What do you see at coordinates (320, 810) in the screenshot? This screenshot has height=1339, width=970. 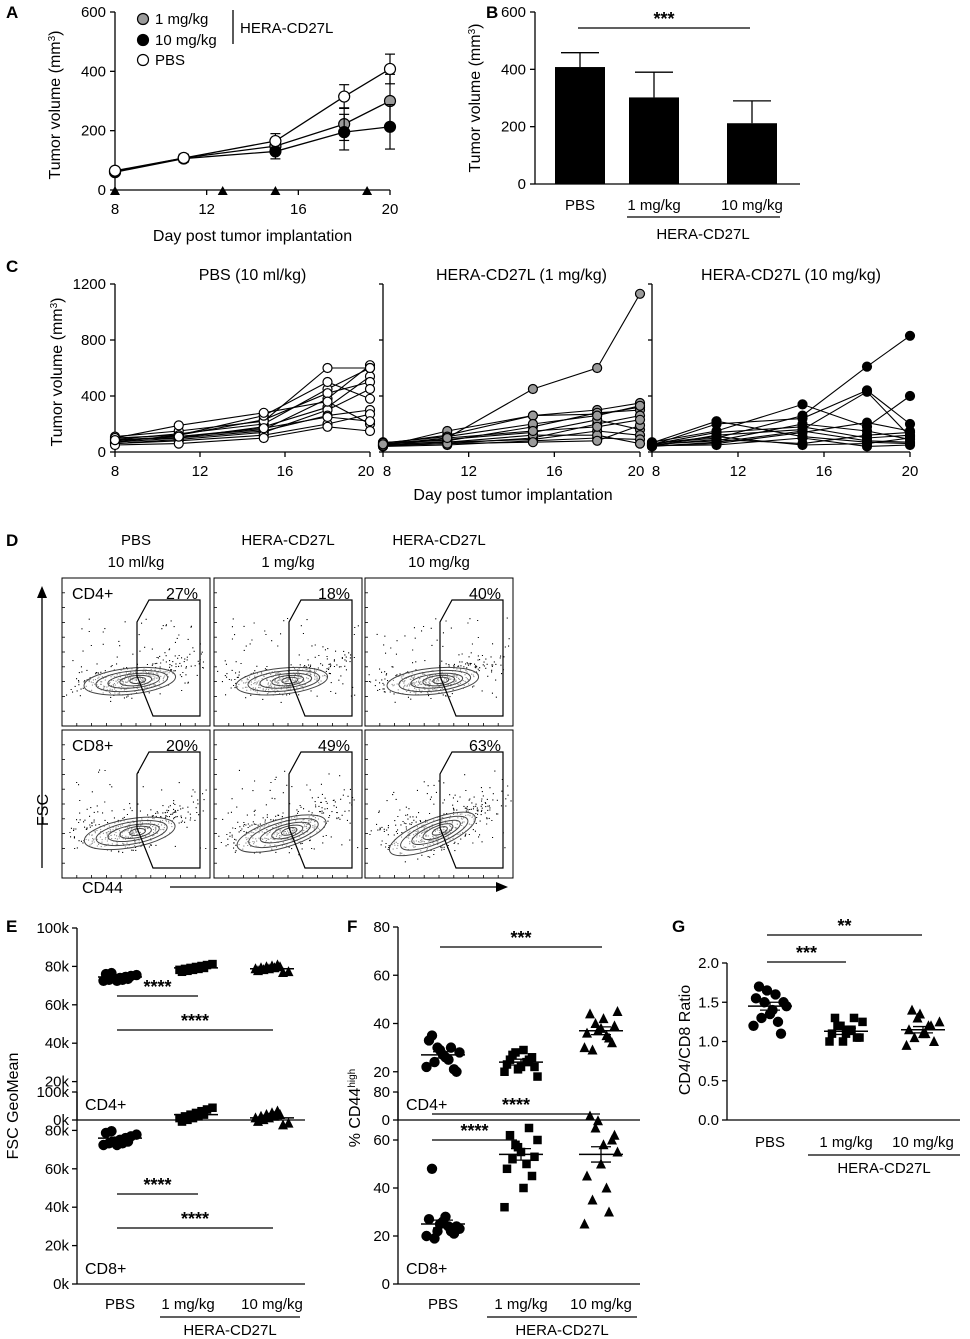 I see `cd44-gate` at bounding box center [320, 810].